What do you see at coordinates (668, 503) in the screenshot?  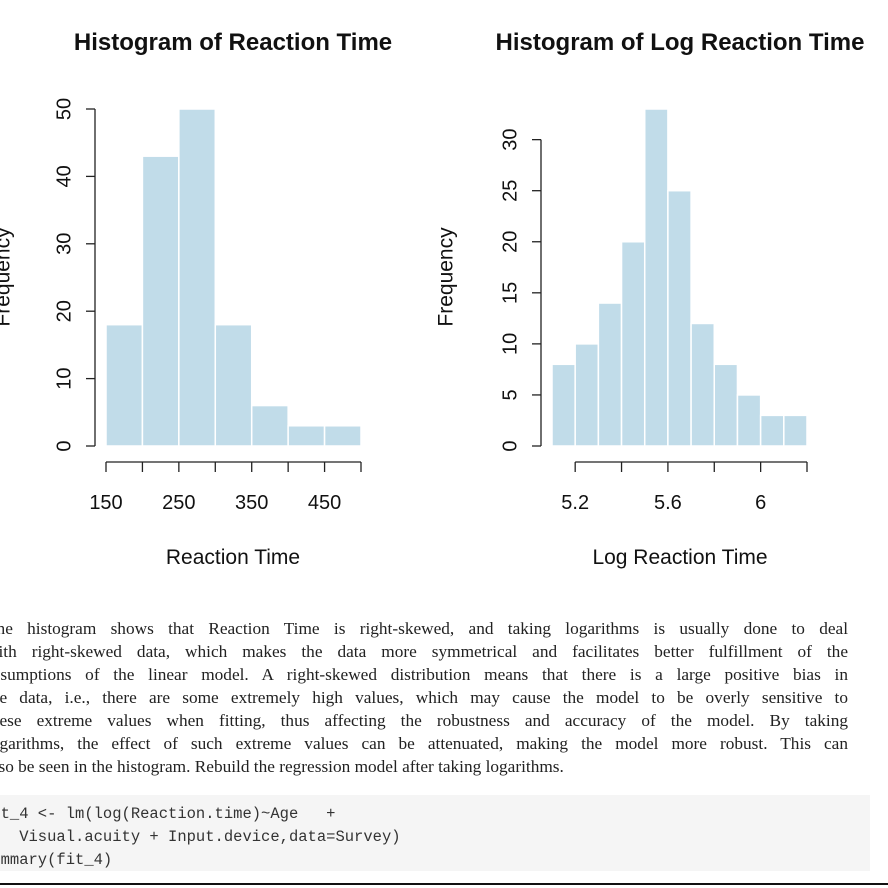 I see `x-tick-label: 5.6` at bounding box center [668, 503].